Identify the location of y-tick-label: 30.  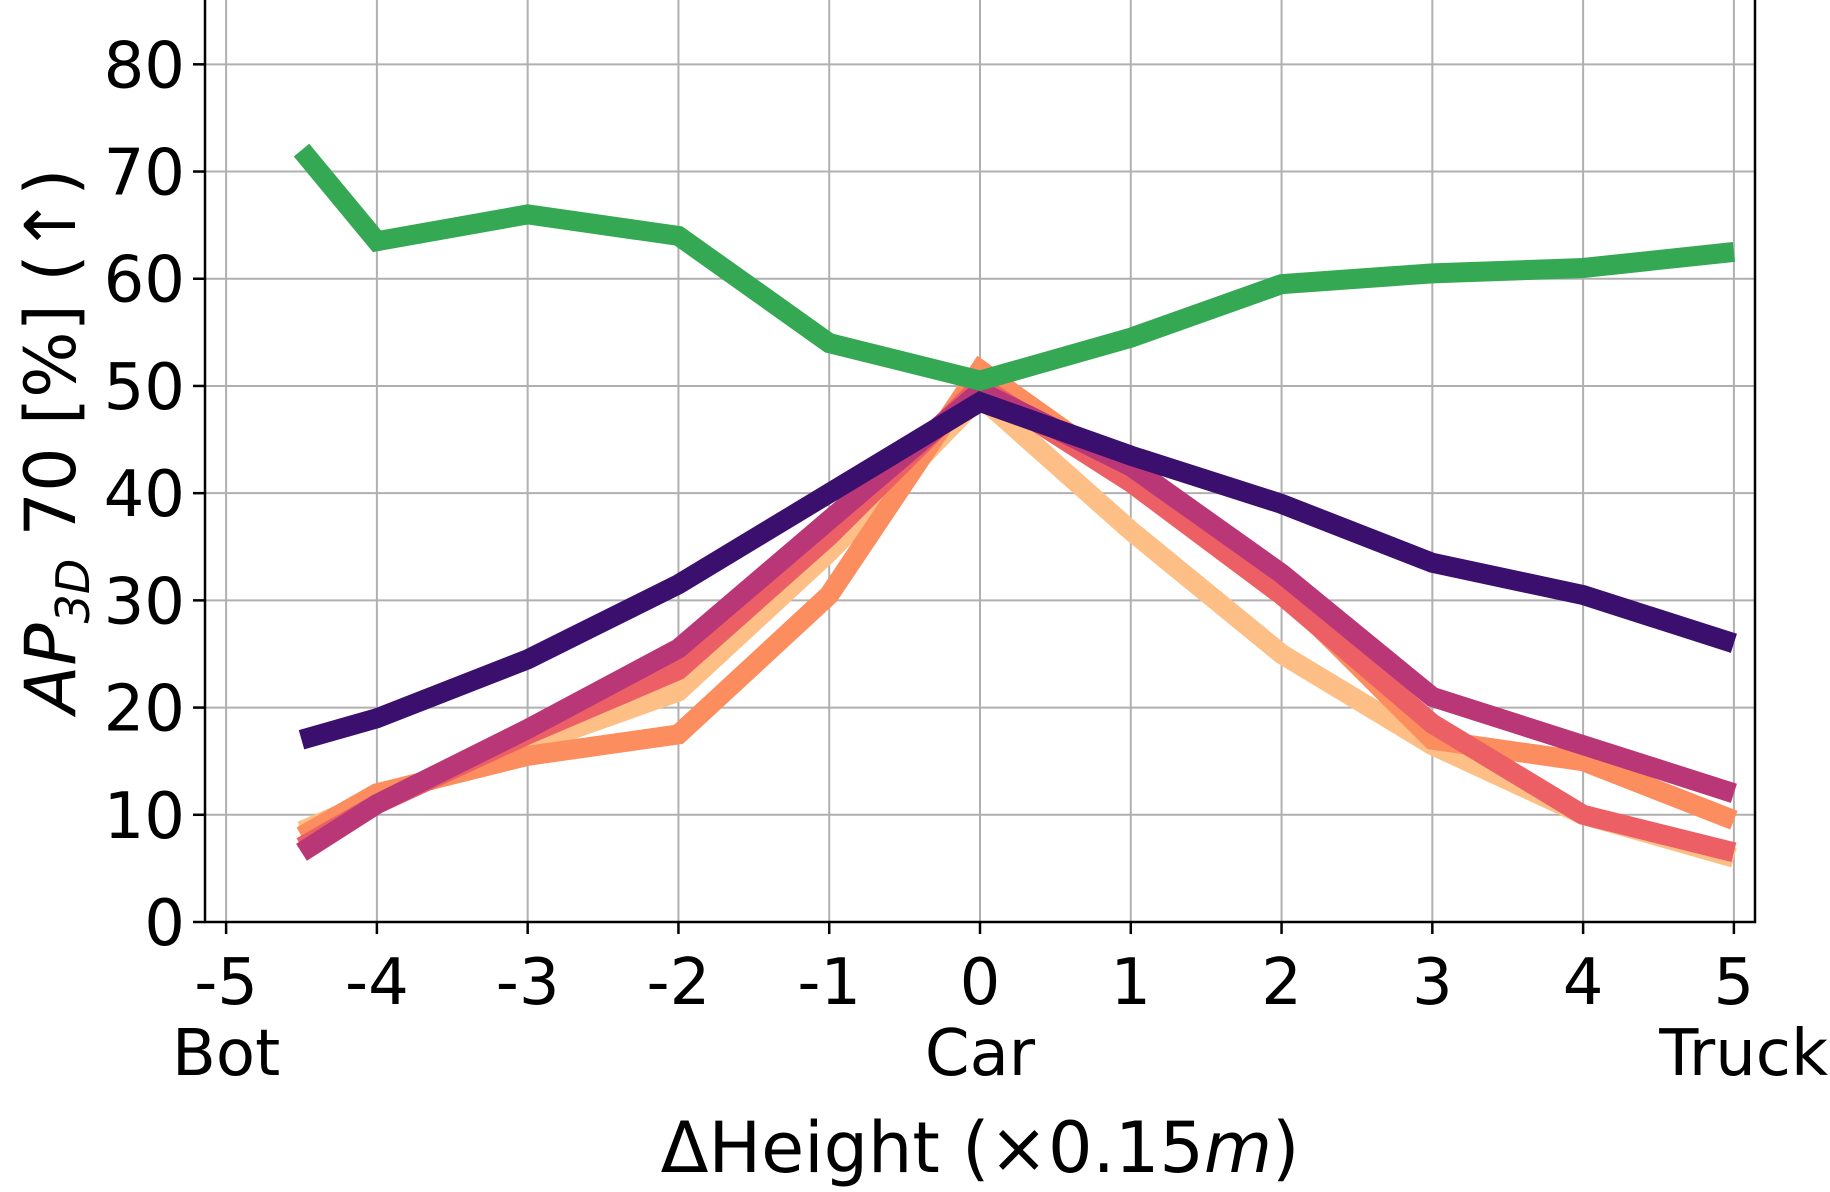
(144, 602).